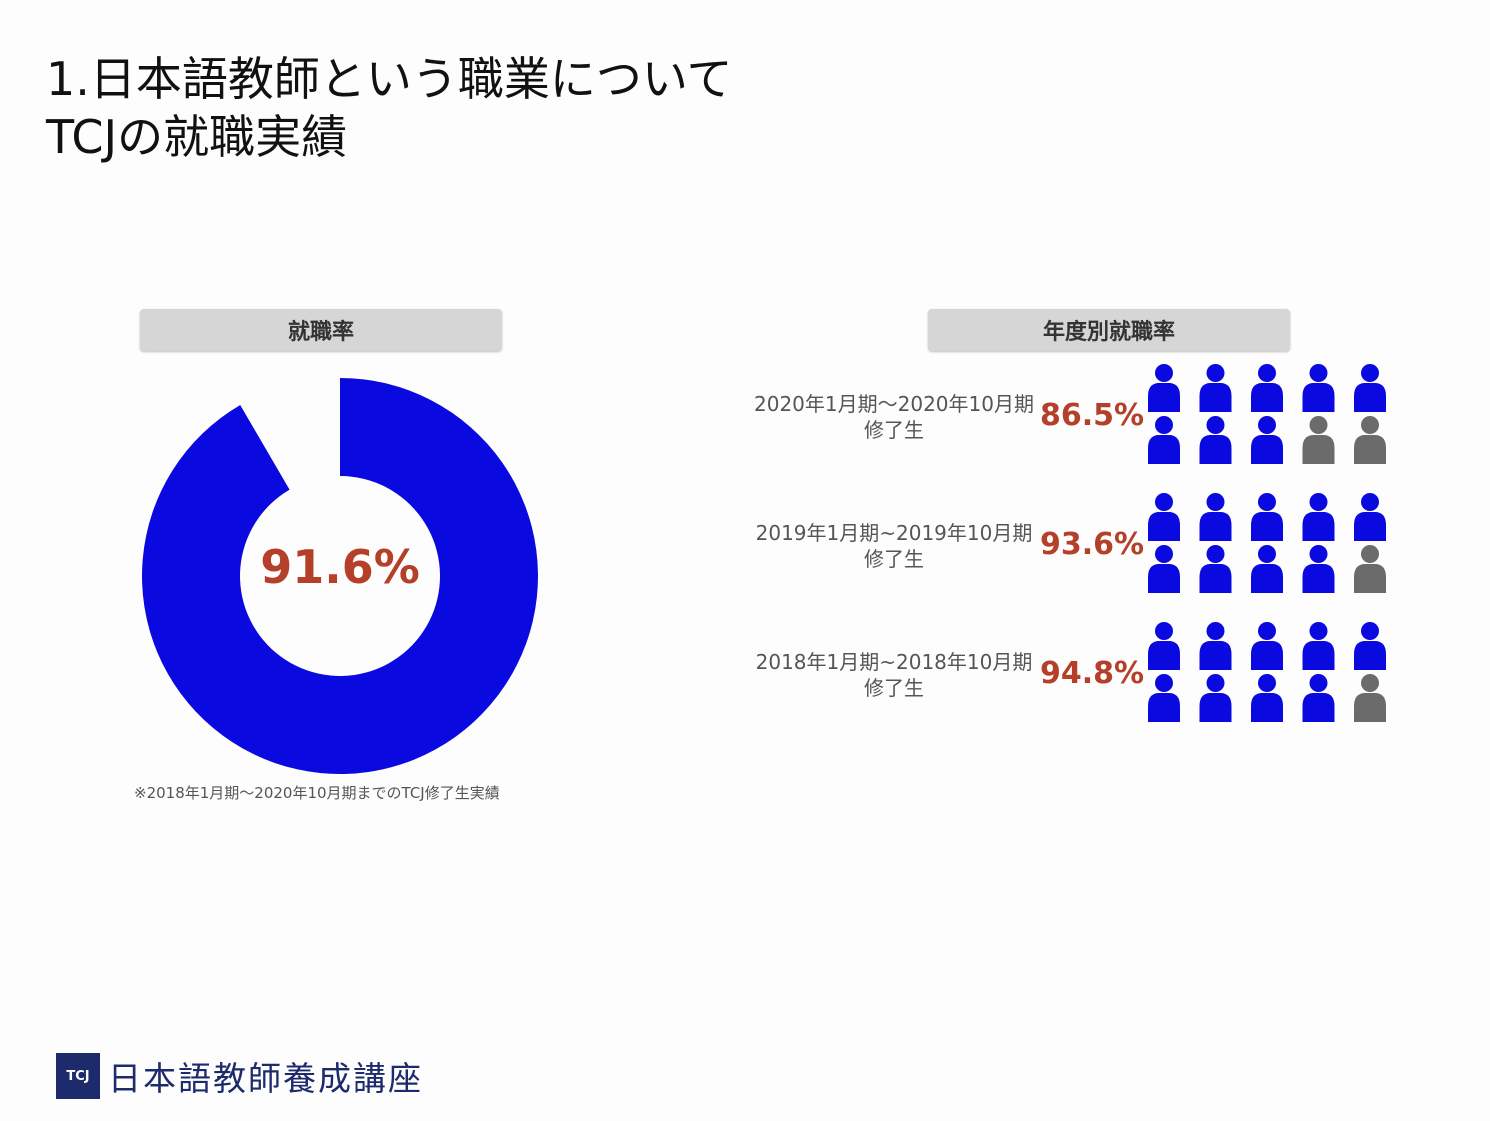 The width and height of the screenshot is (1490, 1121). I want to click on employment-donut-chart, so click(340, 576).